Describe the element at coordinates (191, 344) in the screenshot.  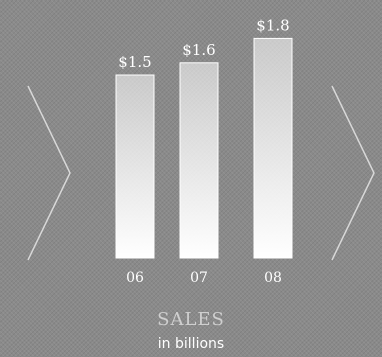
I see `chart-subtitle: in billions` at that location.